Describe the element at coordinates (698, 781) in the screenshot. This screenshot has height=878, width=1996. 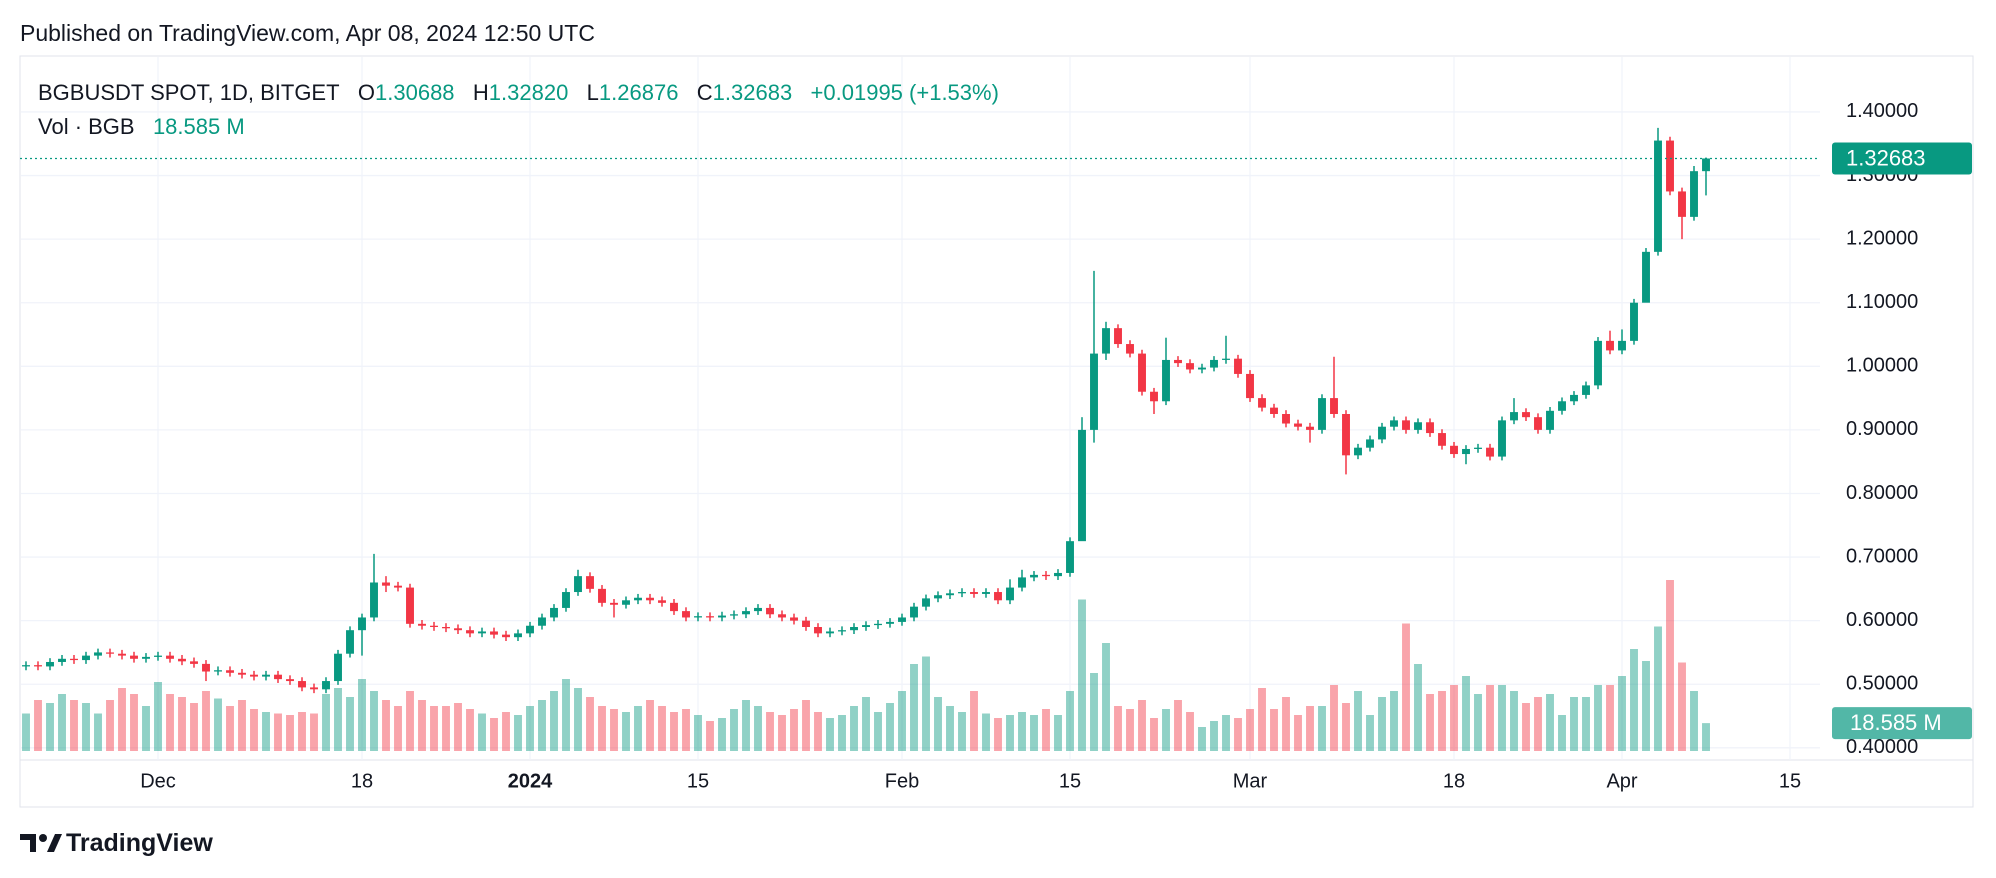
I see `x-tick-label: 15` at that location.